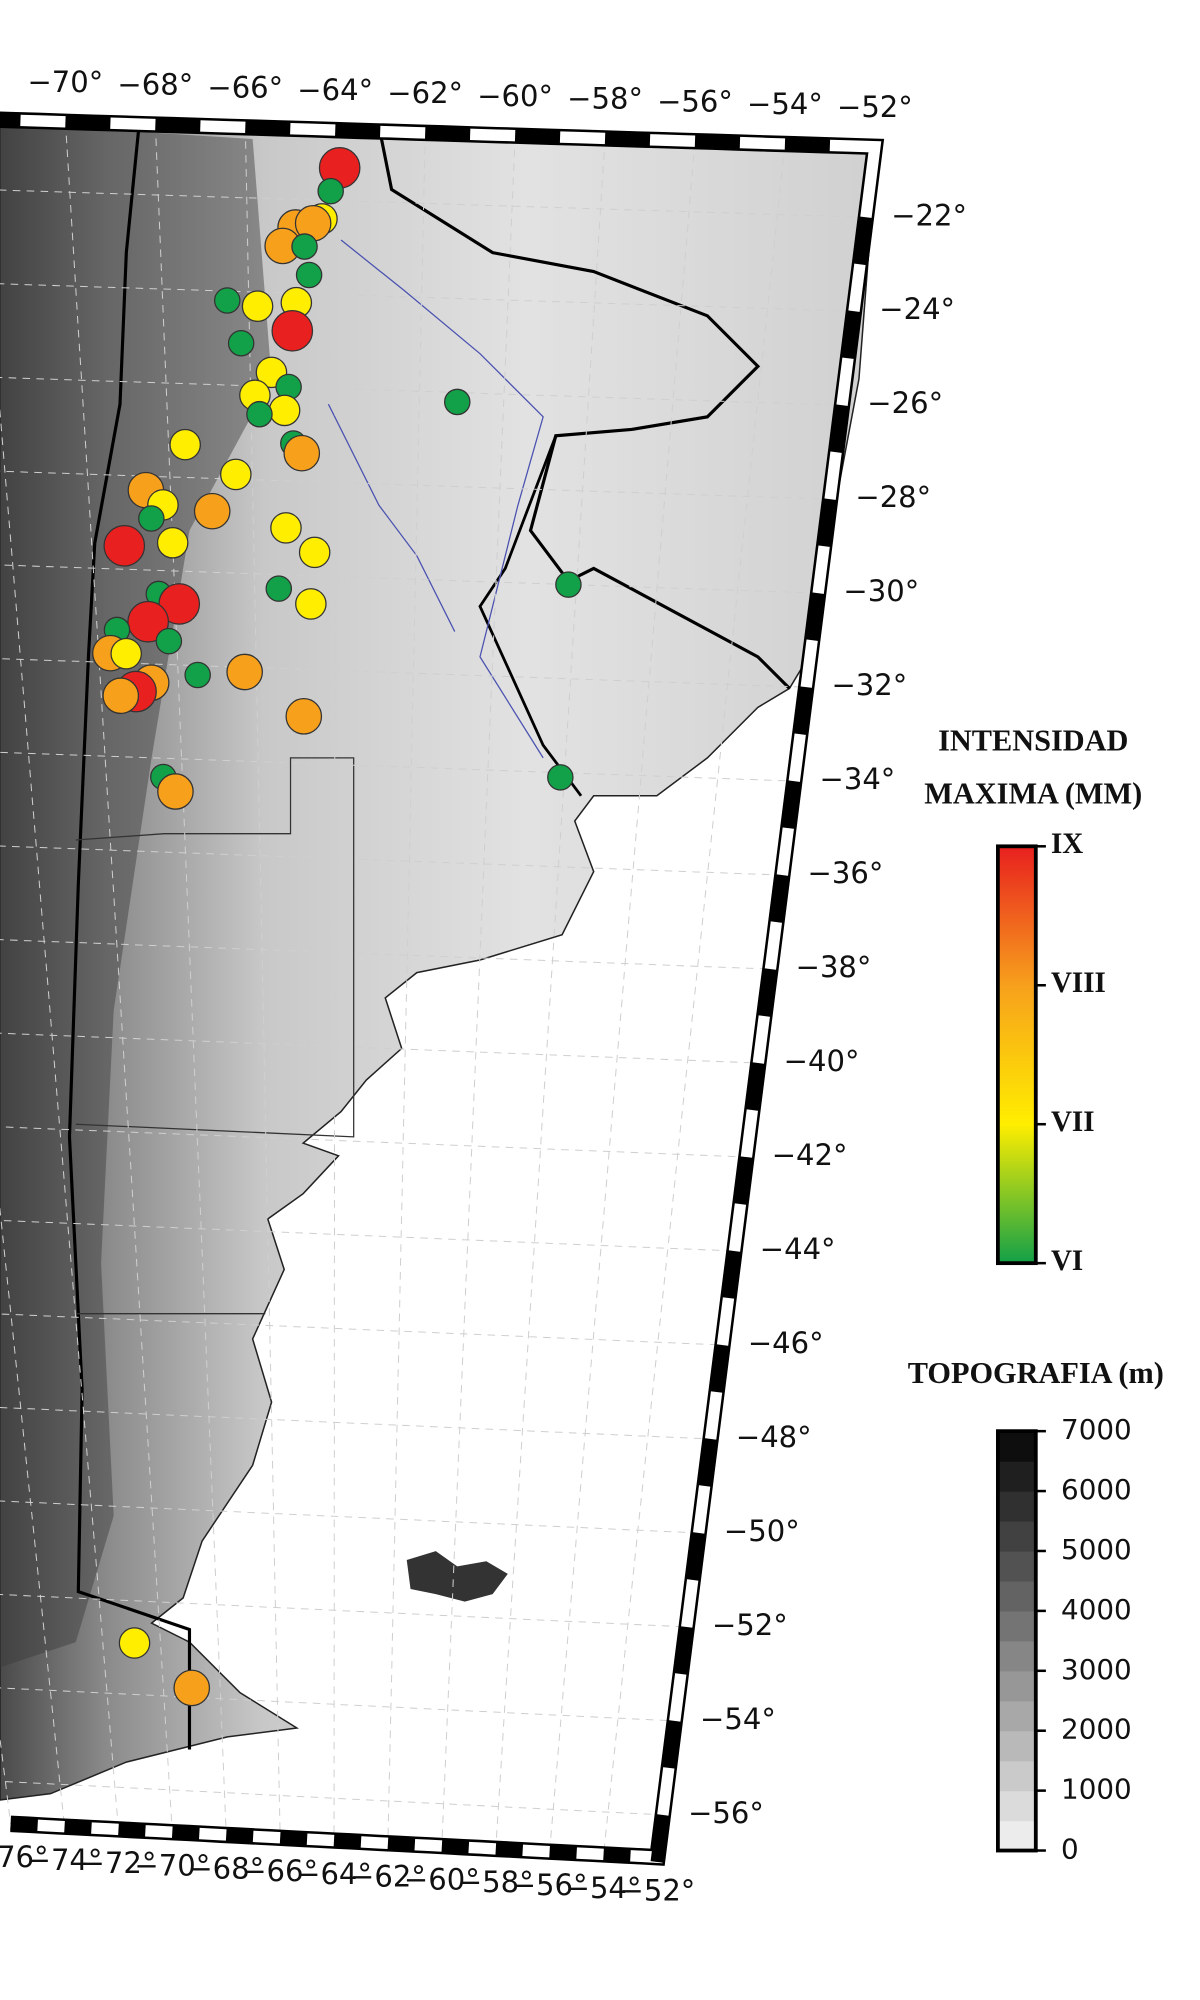  What do you see at coordinates (774, 1437) in the screenshot?
I see `lat-tick-label: −48°` at bounding box center [774, 1437].